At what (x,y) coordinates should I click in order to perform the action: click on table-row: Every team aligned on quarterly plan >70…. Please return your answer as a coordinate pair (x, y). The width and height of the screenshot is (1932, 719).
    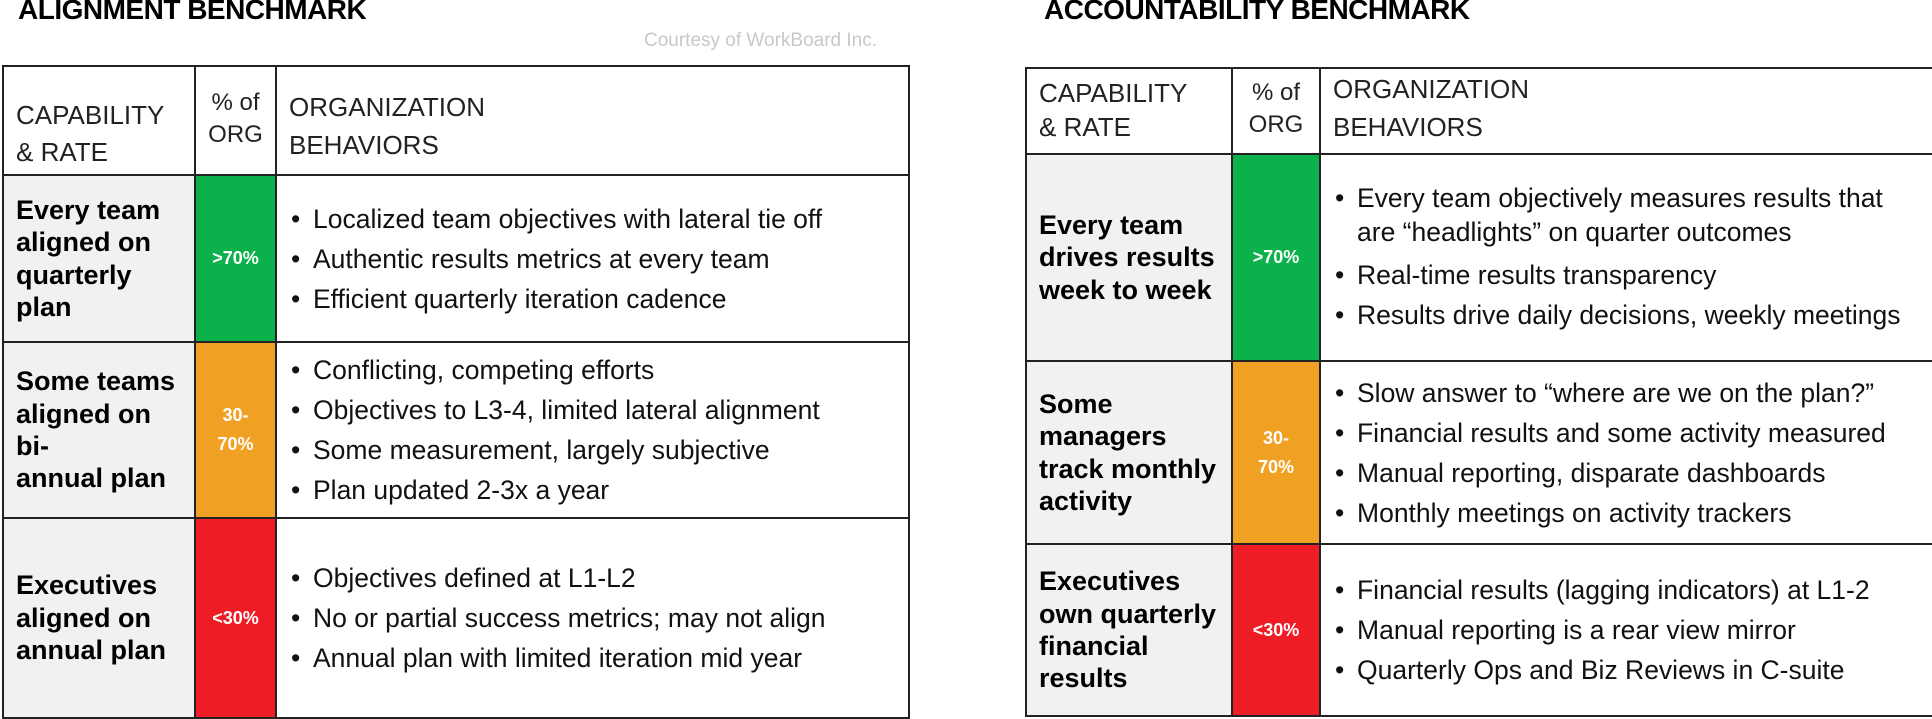
    Looking at the image, I should click on (456, 258).